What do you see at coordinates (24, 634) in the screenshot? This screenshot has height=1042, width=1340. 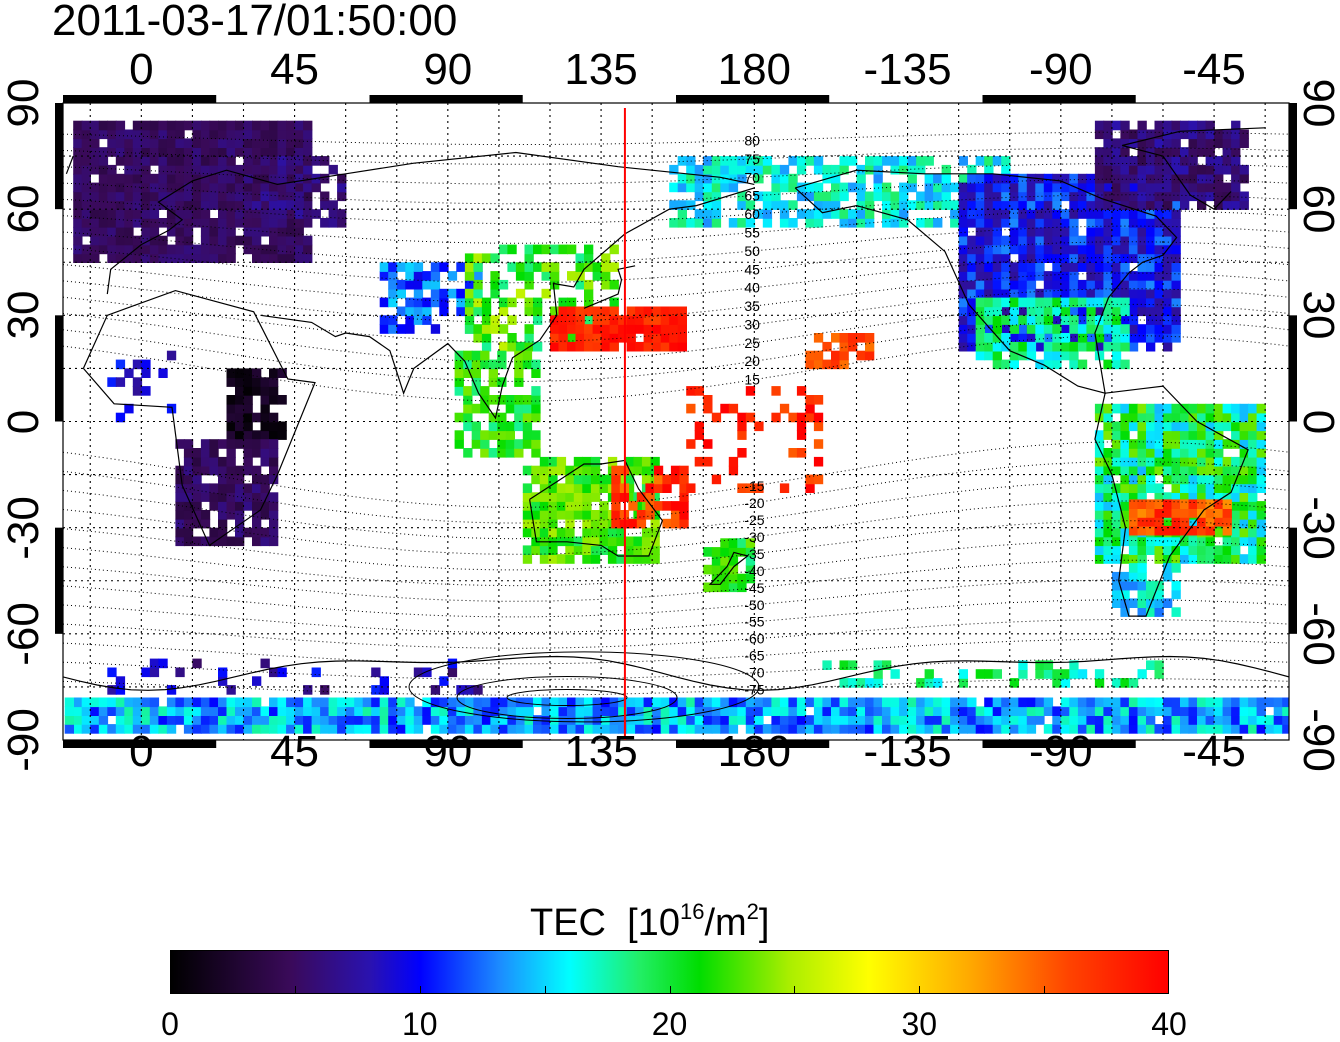 I see `y-tick-label-left: -60` at bounding box center [24, 634].